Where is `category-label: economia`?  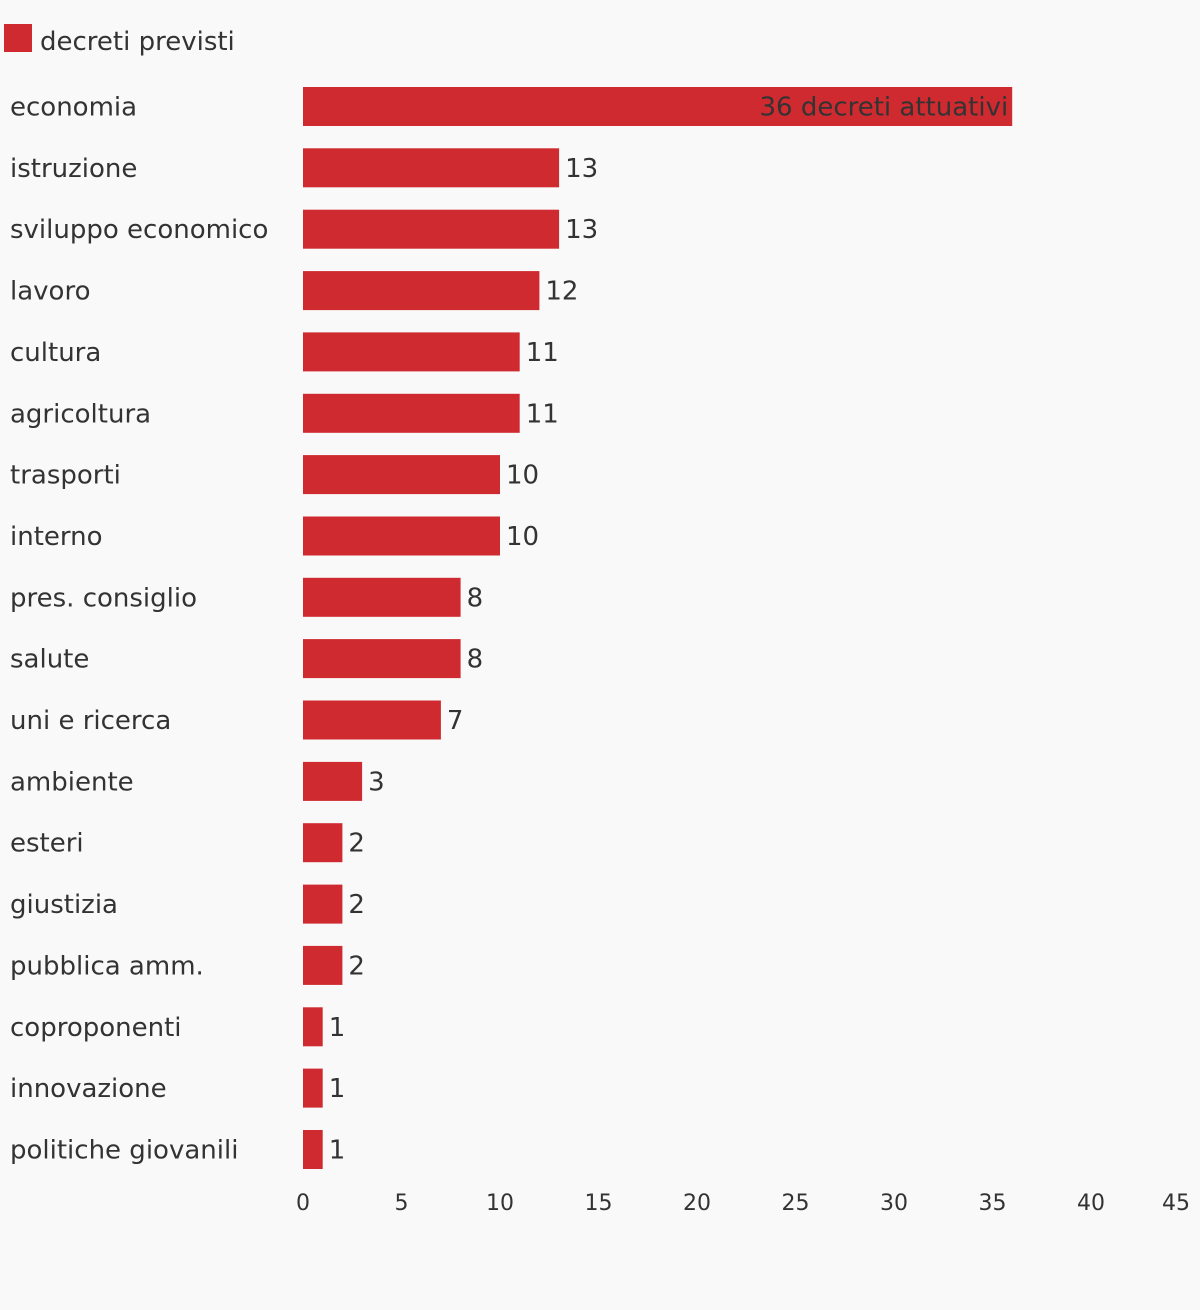
category-label: economia is located at coordinates (73, 108).